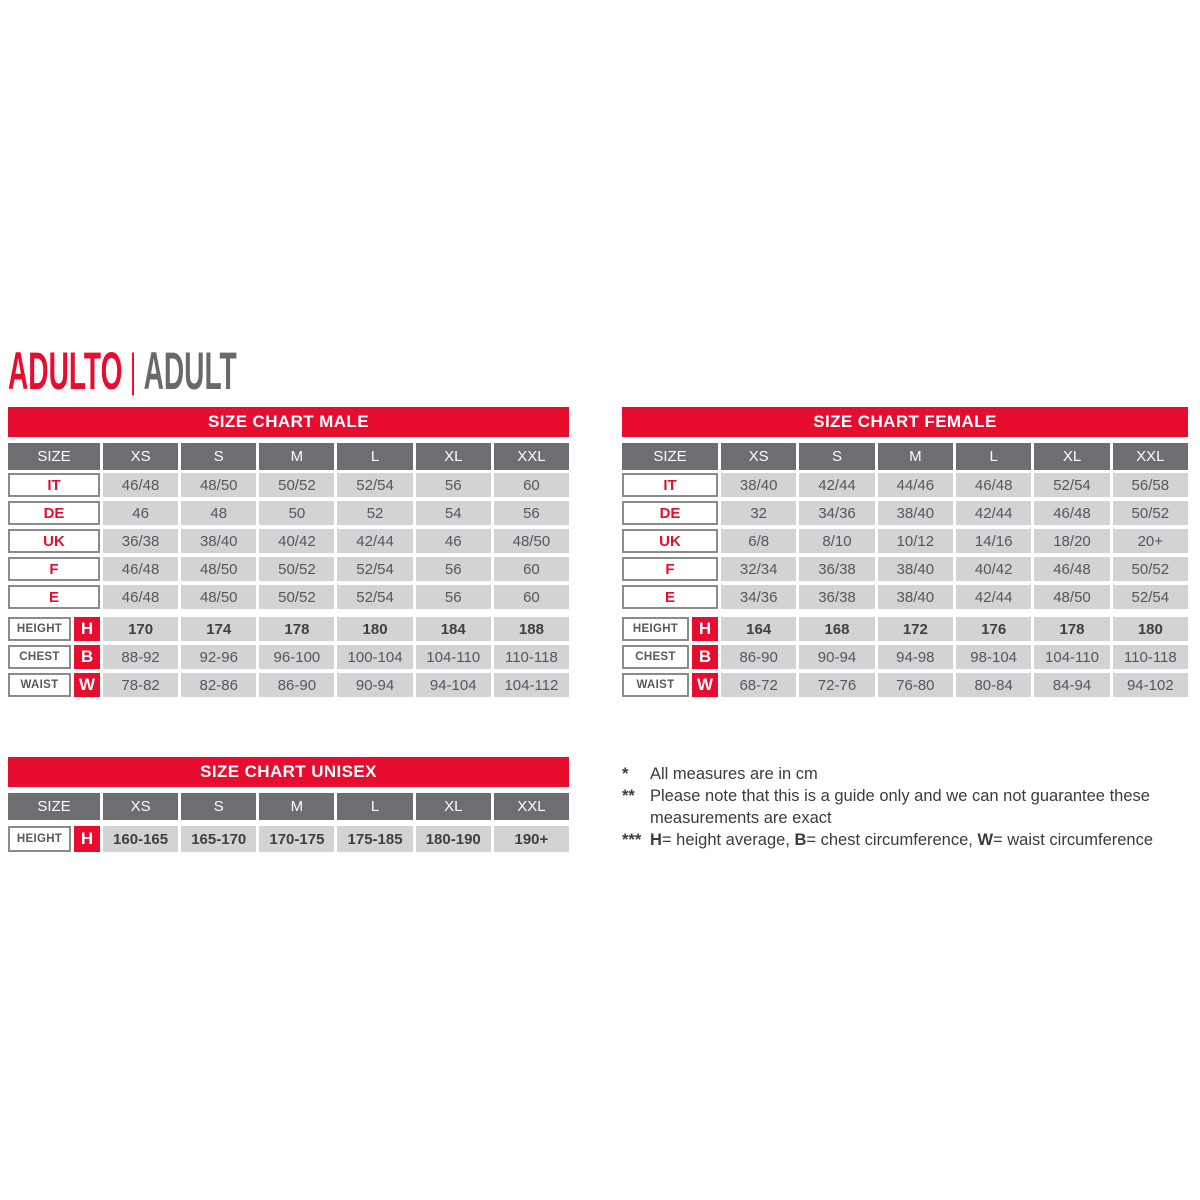 This screenshot has width=1200, height=1200. What do you see at coordinates (759, 513) in the screenshot?
I see `size-cell: 32` at bounding box center [759, 513].